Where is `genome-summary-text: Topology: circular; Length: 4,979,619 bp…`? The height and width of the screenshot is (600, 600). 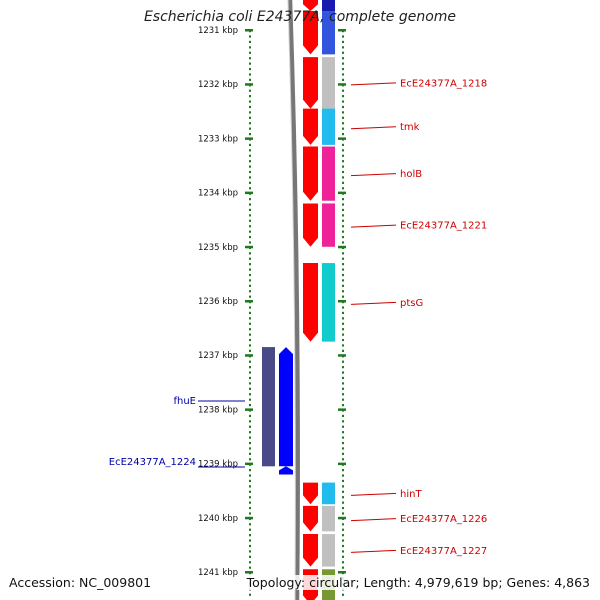
genome-summary-text: Topology: circular; Length: 4,979,619 bp… is located at coordinates (418, 582).